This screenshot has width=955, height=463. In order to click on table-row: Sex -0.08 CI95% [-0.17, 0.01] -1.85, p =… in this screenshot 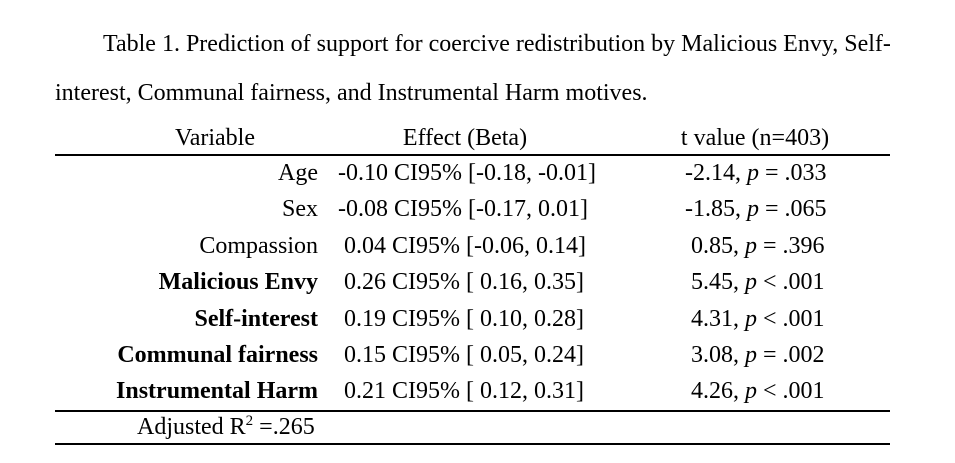, I will do `click(472, 210)`.